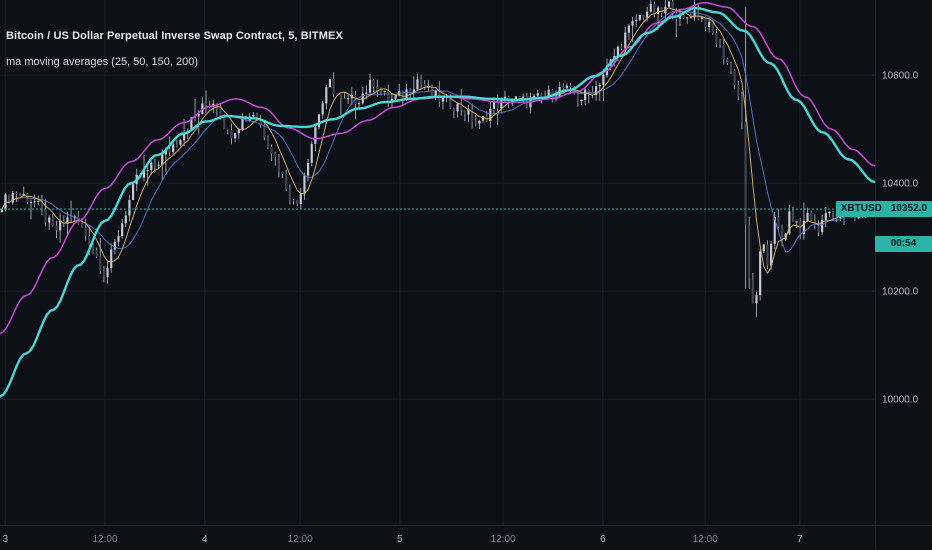 Image resolution: width=932 pixels, height=550 pixels. I want to click on time-tick-label: 6, so click(603, 539).